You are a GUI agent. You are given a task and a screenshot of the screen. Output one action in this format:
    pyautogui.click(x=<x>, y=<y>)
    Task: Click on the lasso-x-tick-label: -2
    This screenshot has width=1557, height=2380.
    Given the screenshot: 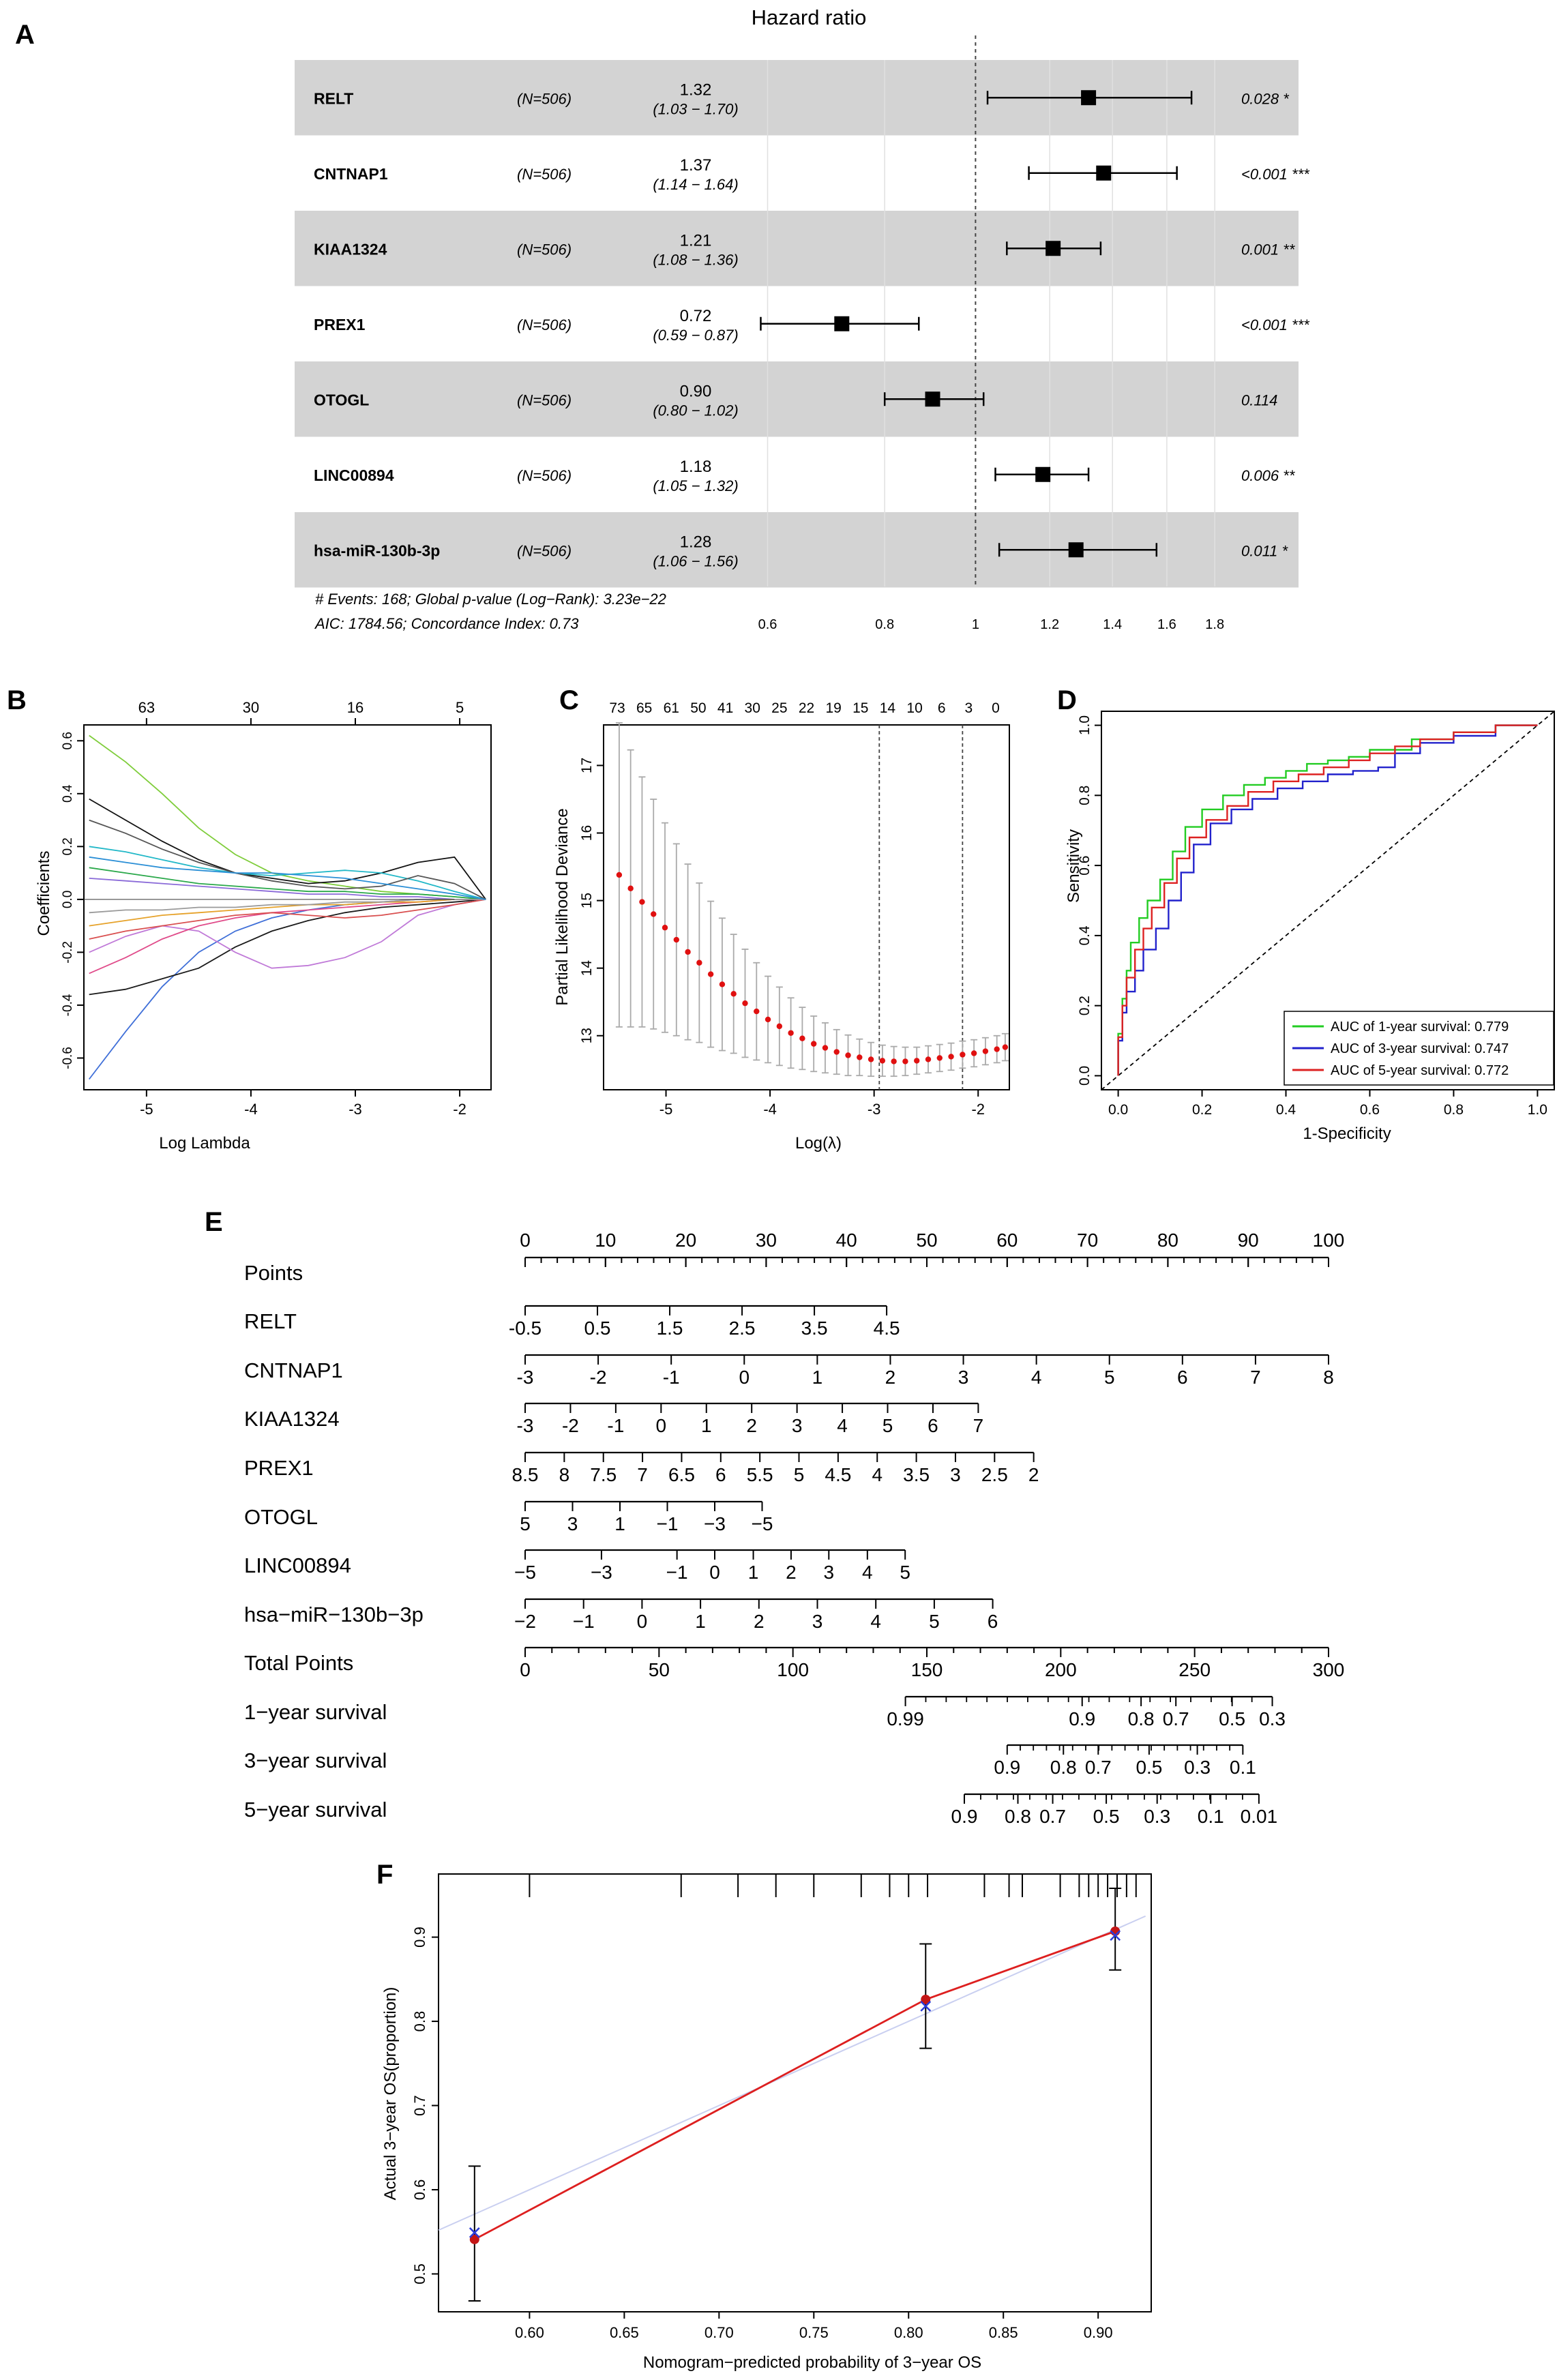 What is the action you would take?
    pyautogui.click(x=460, y=1109)
    